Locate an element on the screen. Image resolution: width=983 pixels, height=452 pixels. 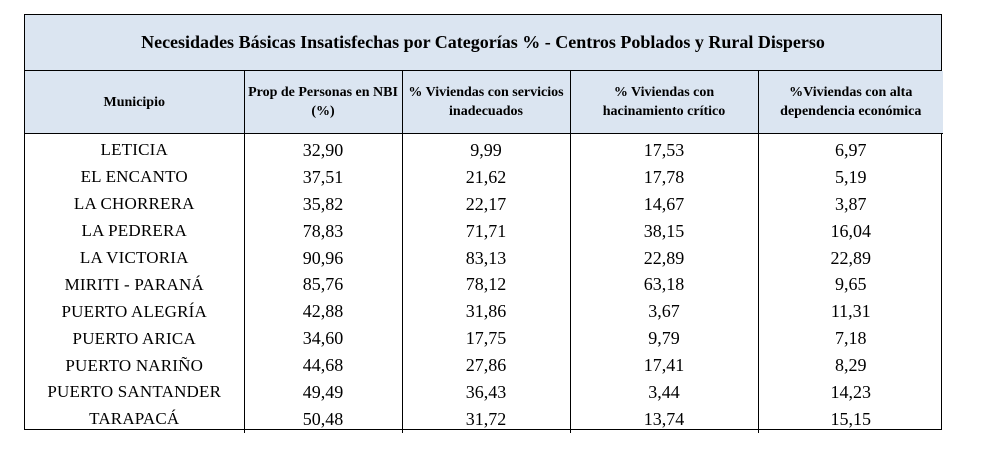
cell-hacinamiento-critico: 38,15 is located at coordinates (664, 231).